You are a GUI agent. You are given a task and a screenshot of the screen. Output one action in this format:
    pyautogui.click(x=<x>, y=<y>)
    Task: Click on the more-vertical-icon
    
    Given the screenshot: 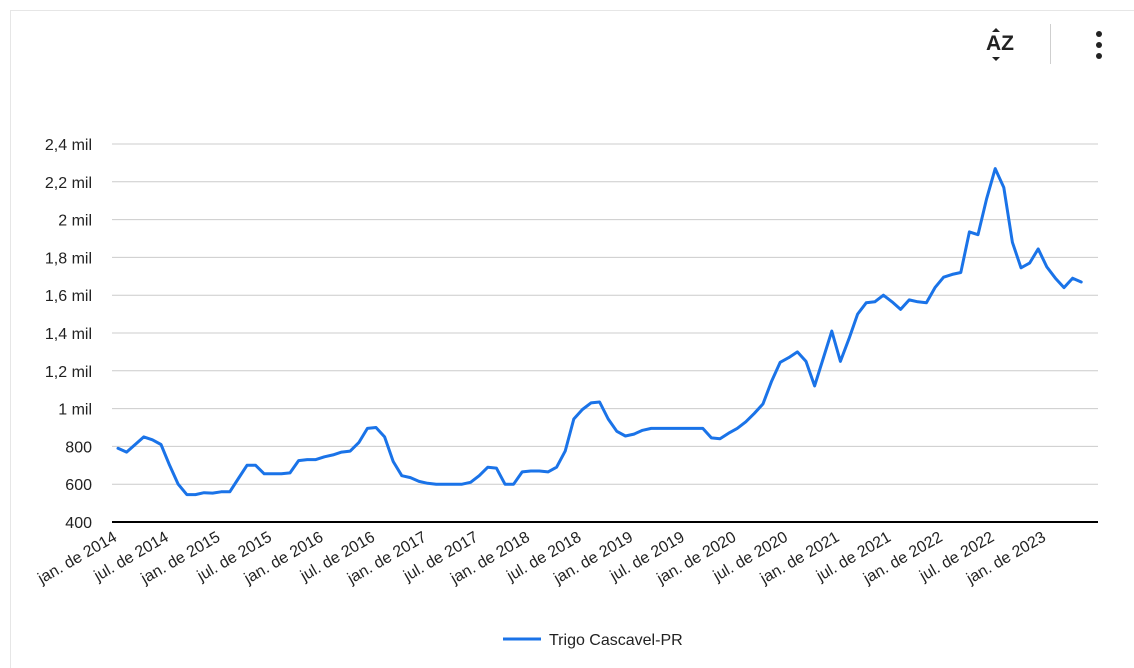 What is the action you would take?
    pyautogui.click(x=1099, y=45)
    